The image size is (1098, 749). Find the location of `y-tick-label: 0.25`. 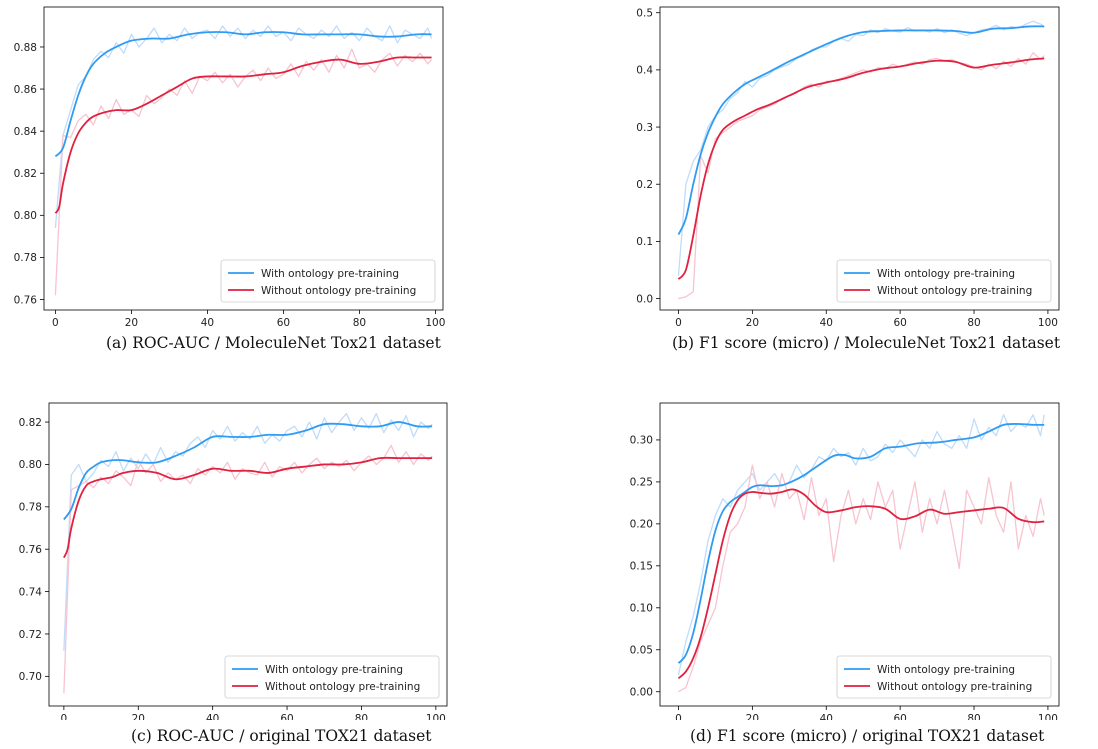

y-tick-label: 0.25 is located at coordinates (641, 483).